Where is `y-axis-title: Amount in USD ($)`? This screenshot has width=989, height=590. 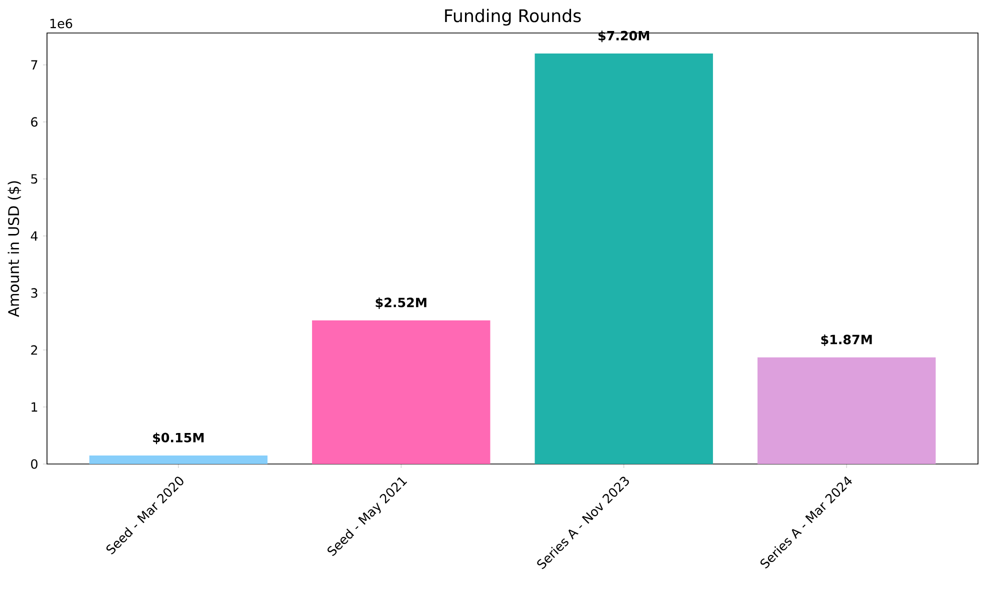
y-axis-title: Amount in USD ($) is located at coordinates (15, 249).